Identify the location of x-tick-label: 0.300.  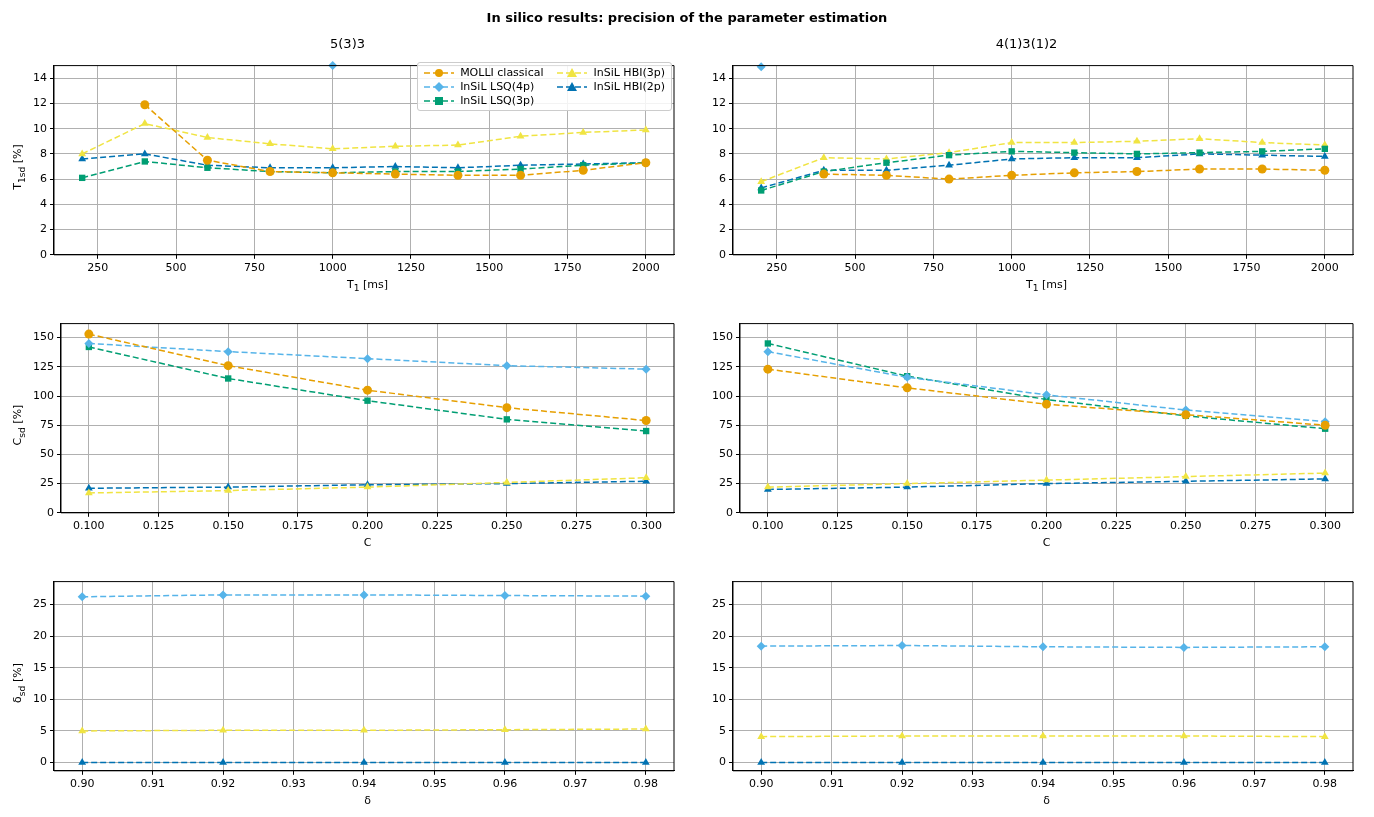
(646, 526).